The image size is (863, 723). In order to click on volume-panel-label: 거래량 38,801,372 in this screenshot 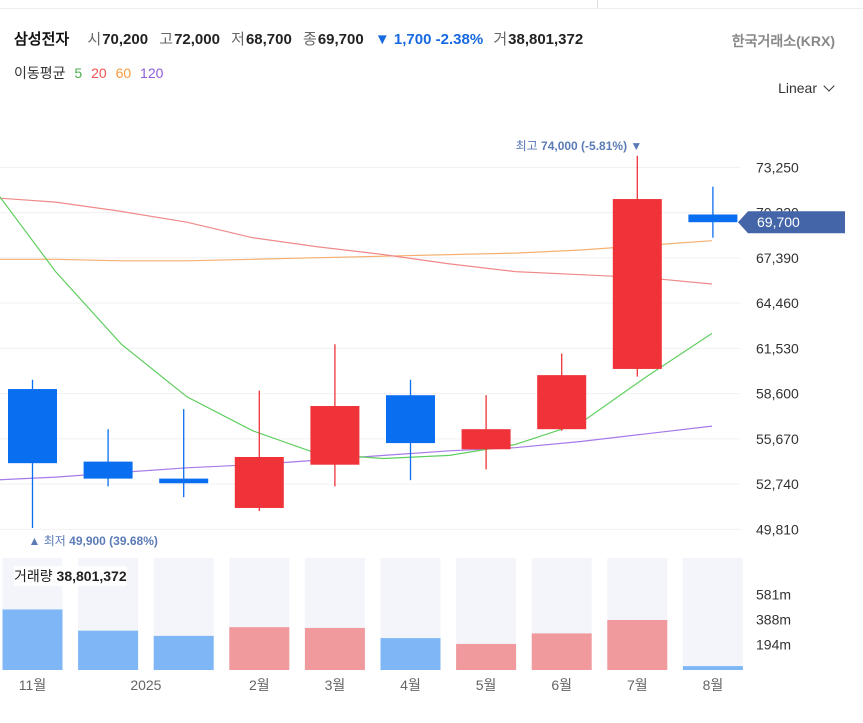, I will do `click(70, 576)`.